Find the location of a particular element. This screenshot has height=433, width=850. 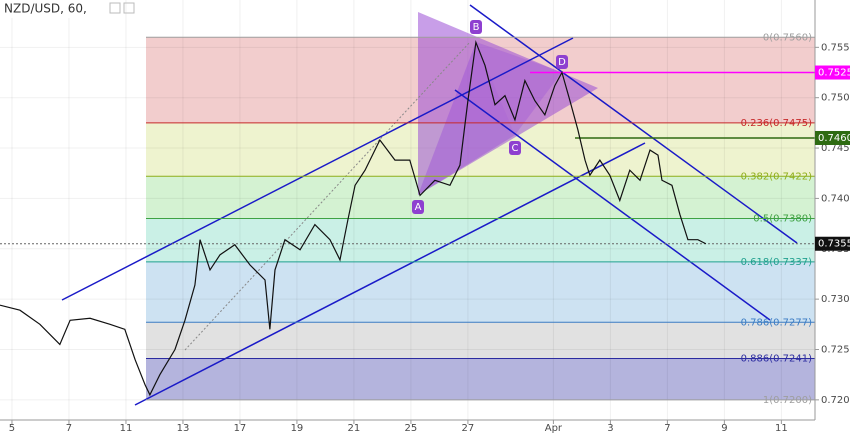

x-tick-label: 19 is located at coordinates (297, 428).